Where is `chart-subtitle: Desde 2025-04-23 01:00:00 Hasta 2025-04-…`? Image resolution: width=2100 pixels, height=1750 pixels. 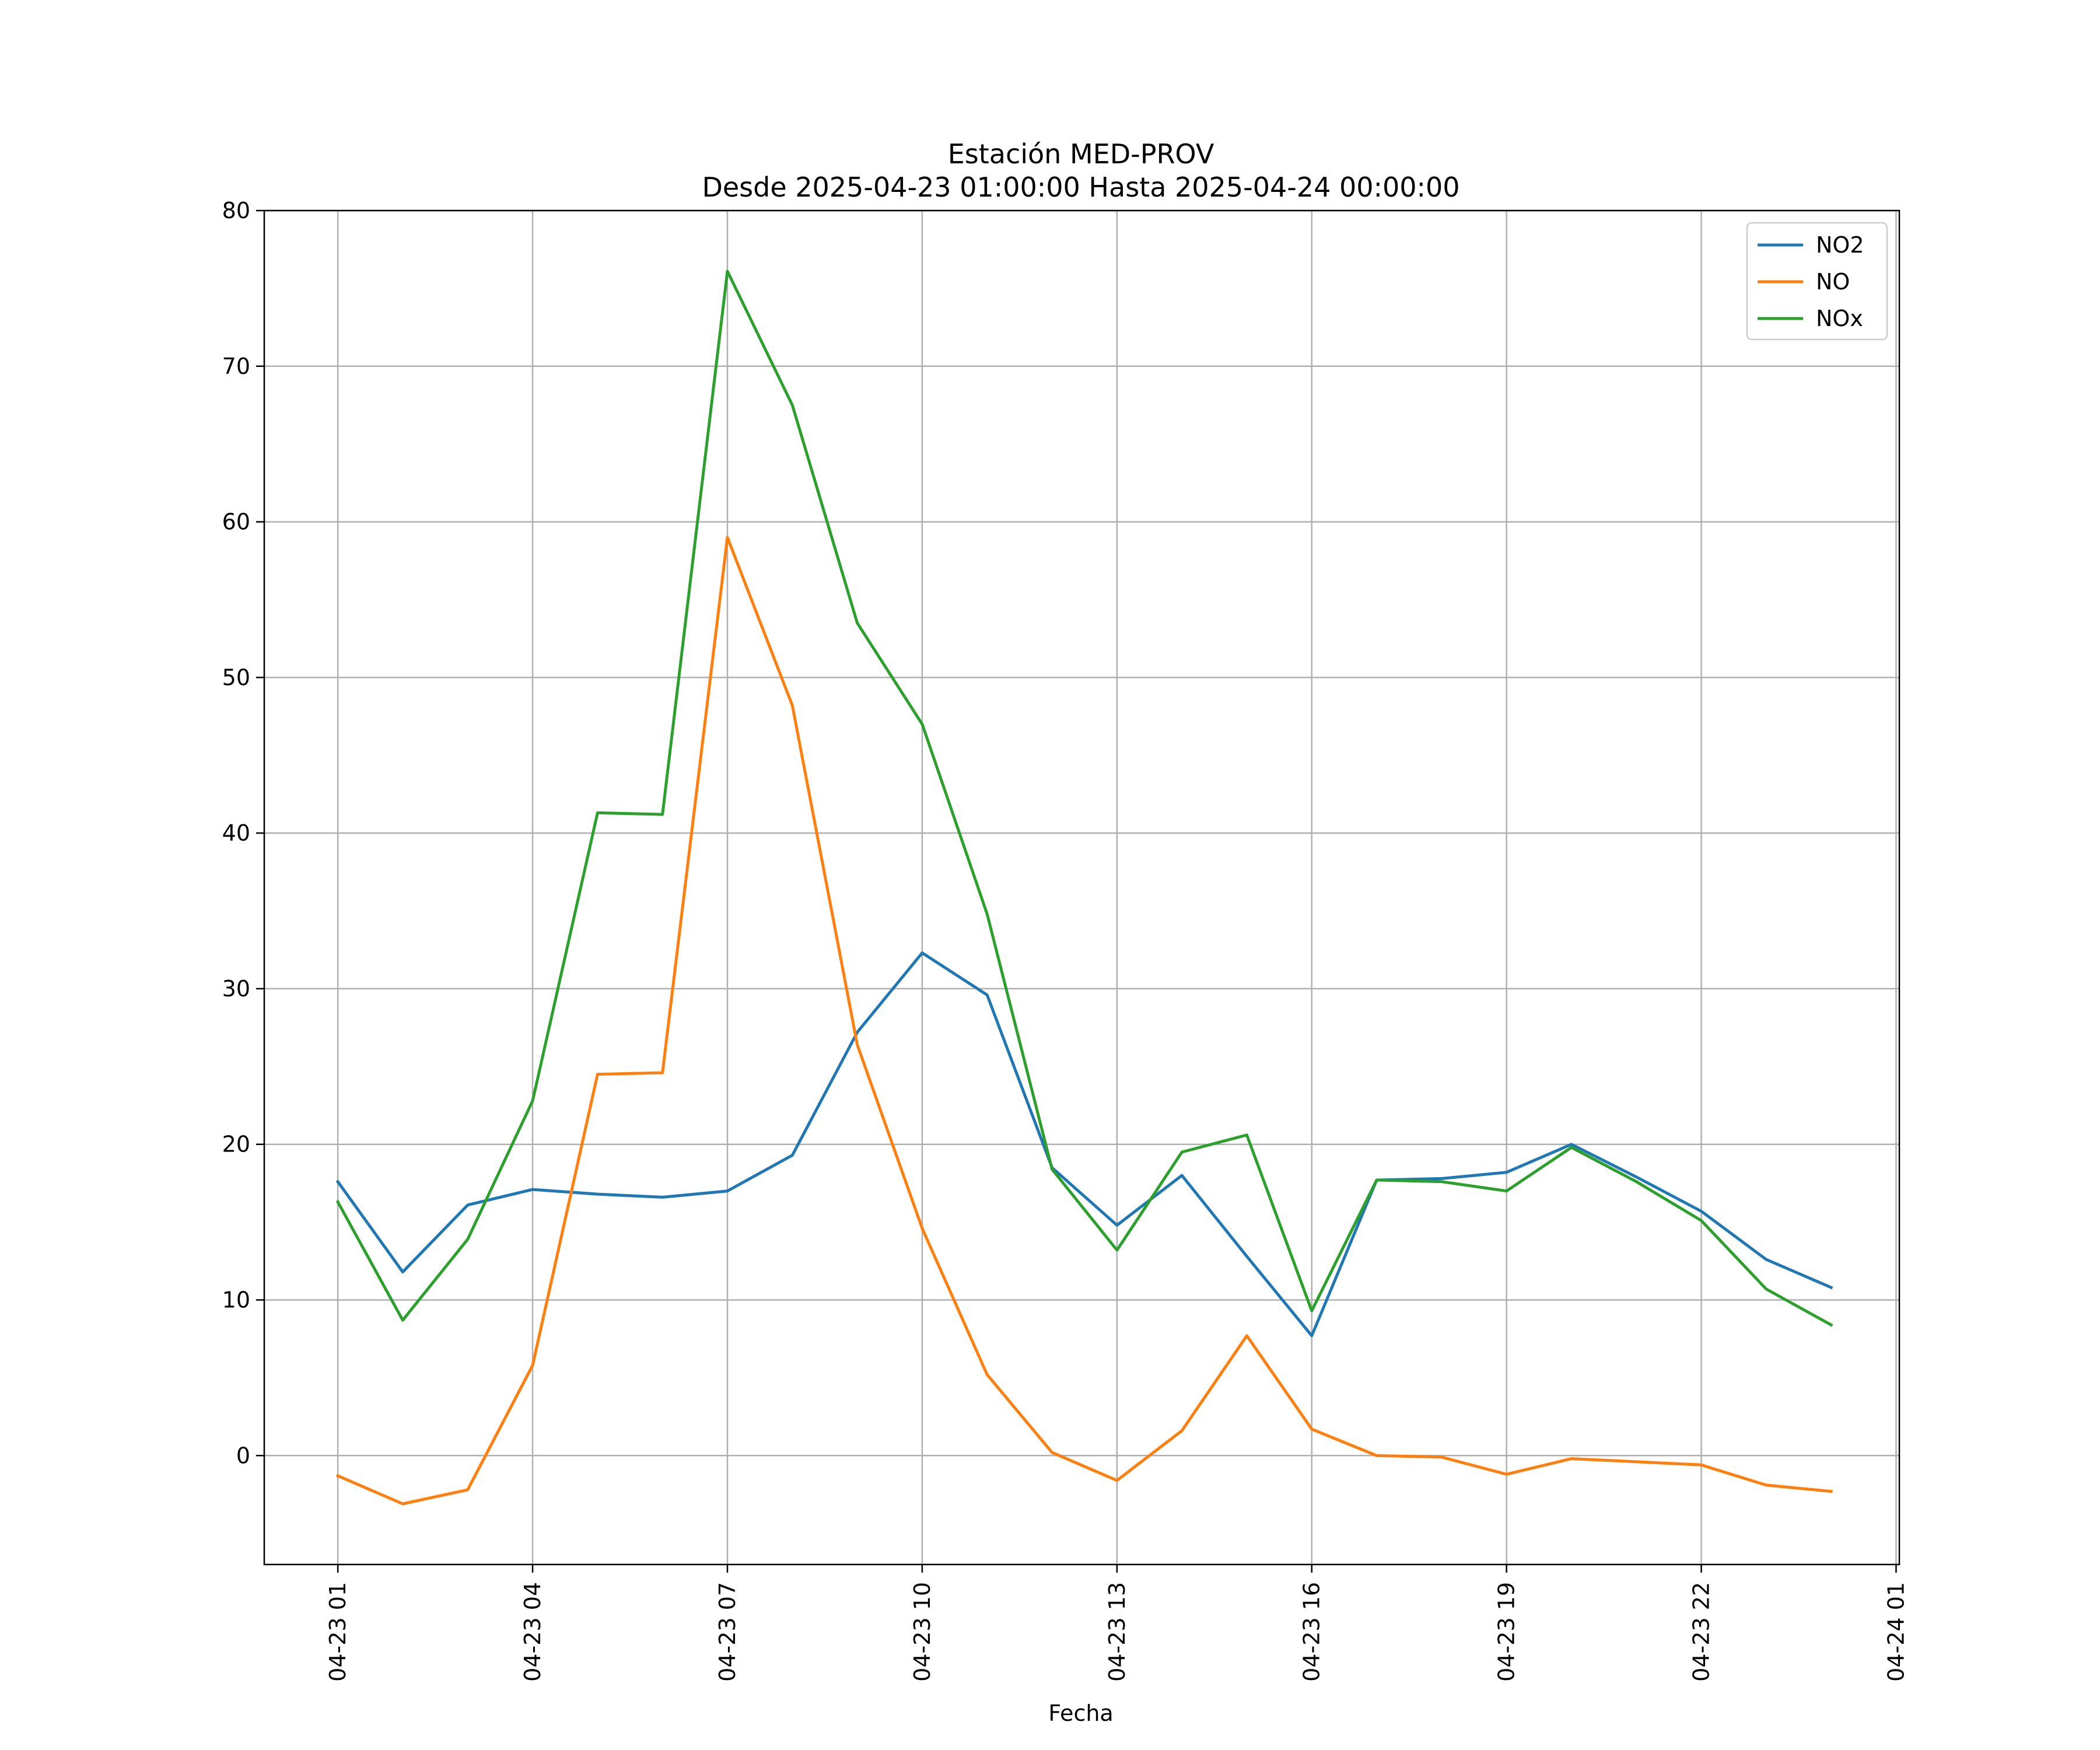 chart-subtitle: Desde 2025-04-23 01:00:00 Hasta 2025-04-… is located at coordinates (1081, 187).